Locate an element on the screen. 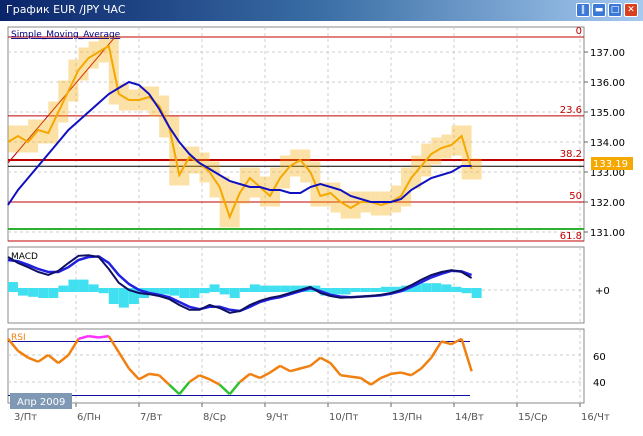  trendline is located at coordinates (61, 101).